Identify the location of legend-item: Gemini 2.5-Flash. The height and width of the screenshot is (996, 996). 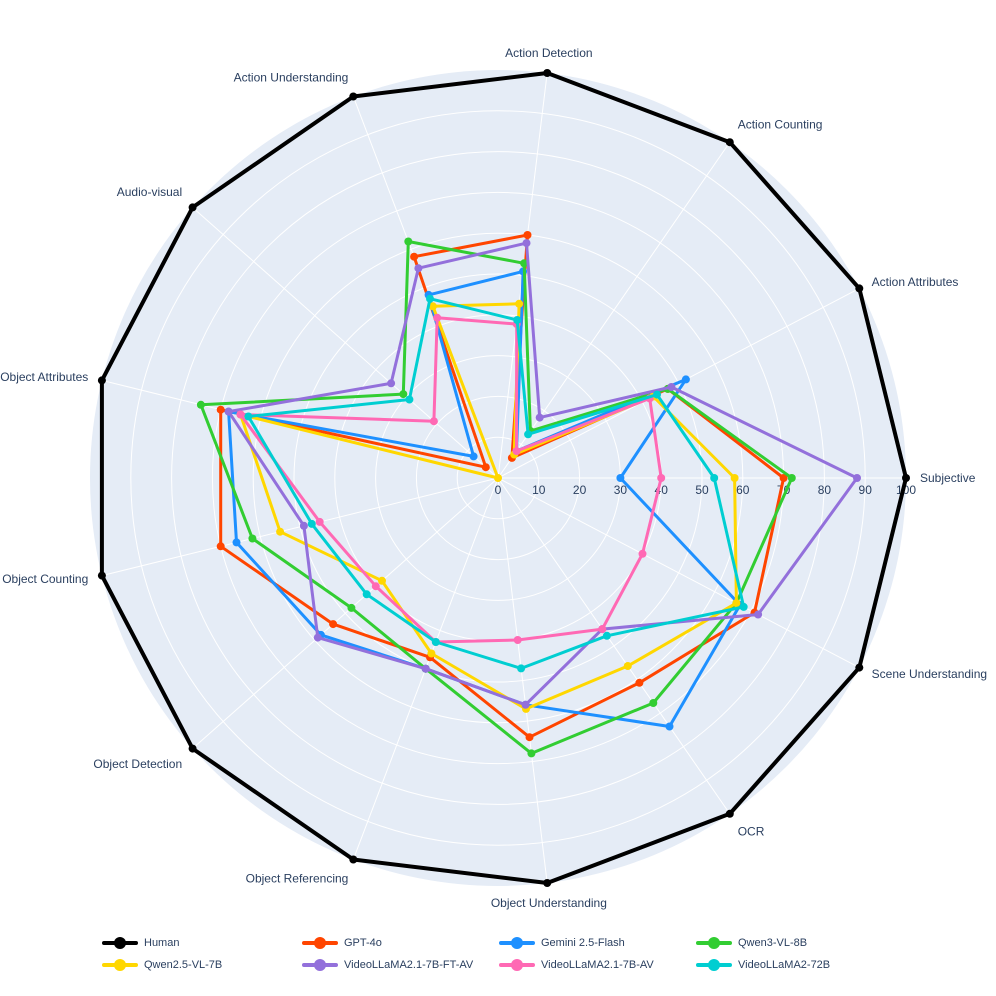
(561, 943).